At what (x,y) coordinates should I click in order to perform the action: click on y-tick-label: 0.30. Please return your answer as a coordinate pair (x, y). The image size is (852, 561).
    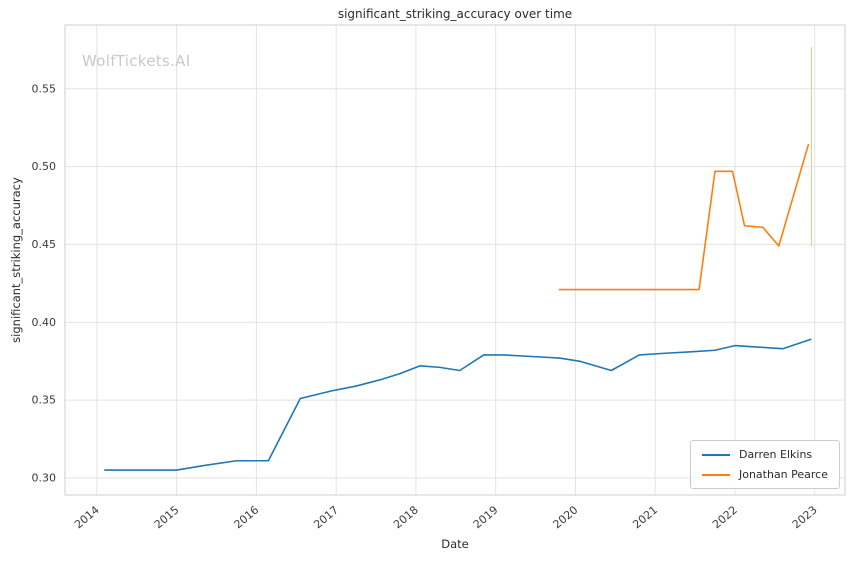
    Looking at the image, I should click on (44, 477).